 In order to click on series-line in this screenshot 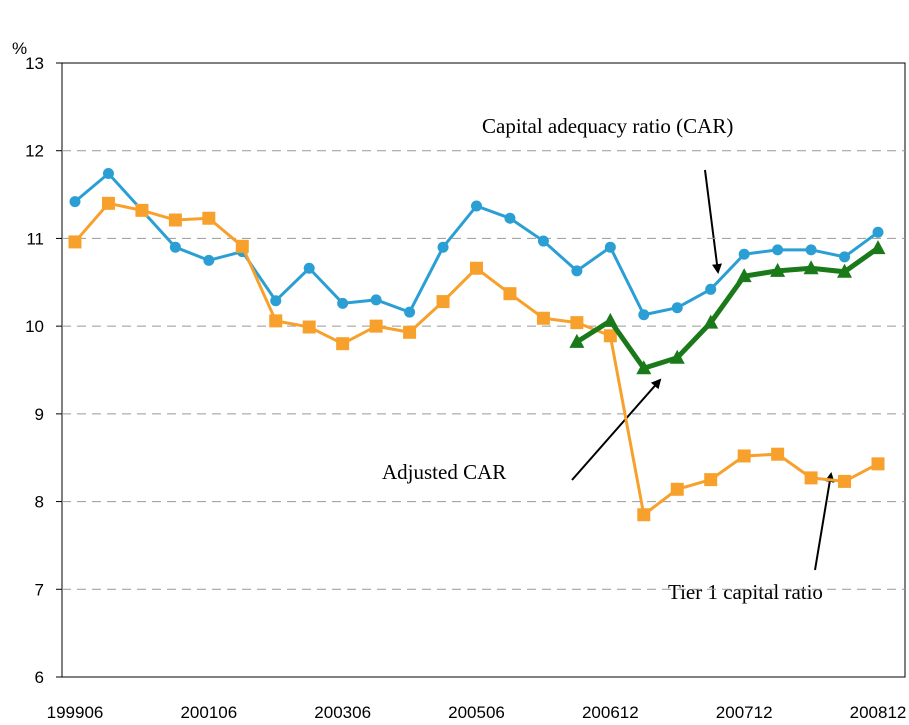, I will do `click(727, 309)`.